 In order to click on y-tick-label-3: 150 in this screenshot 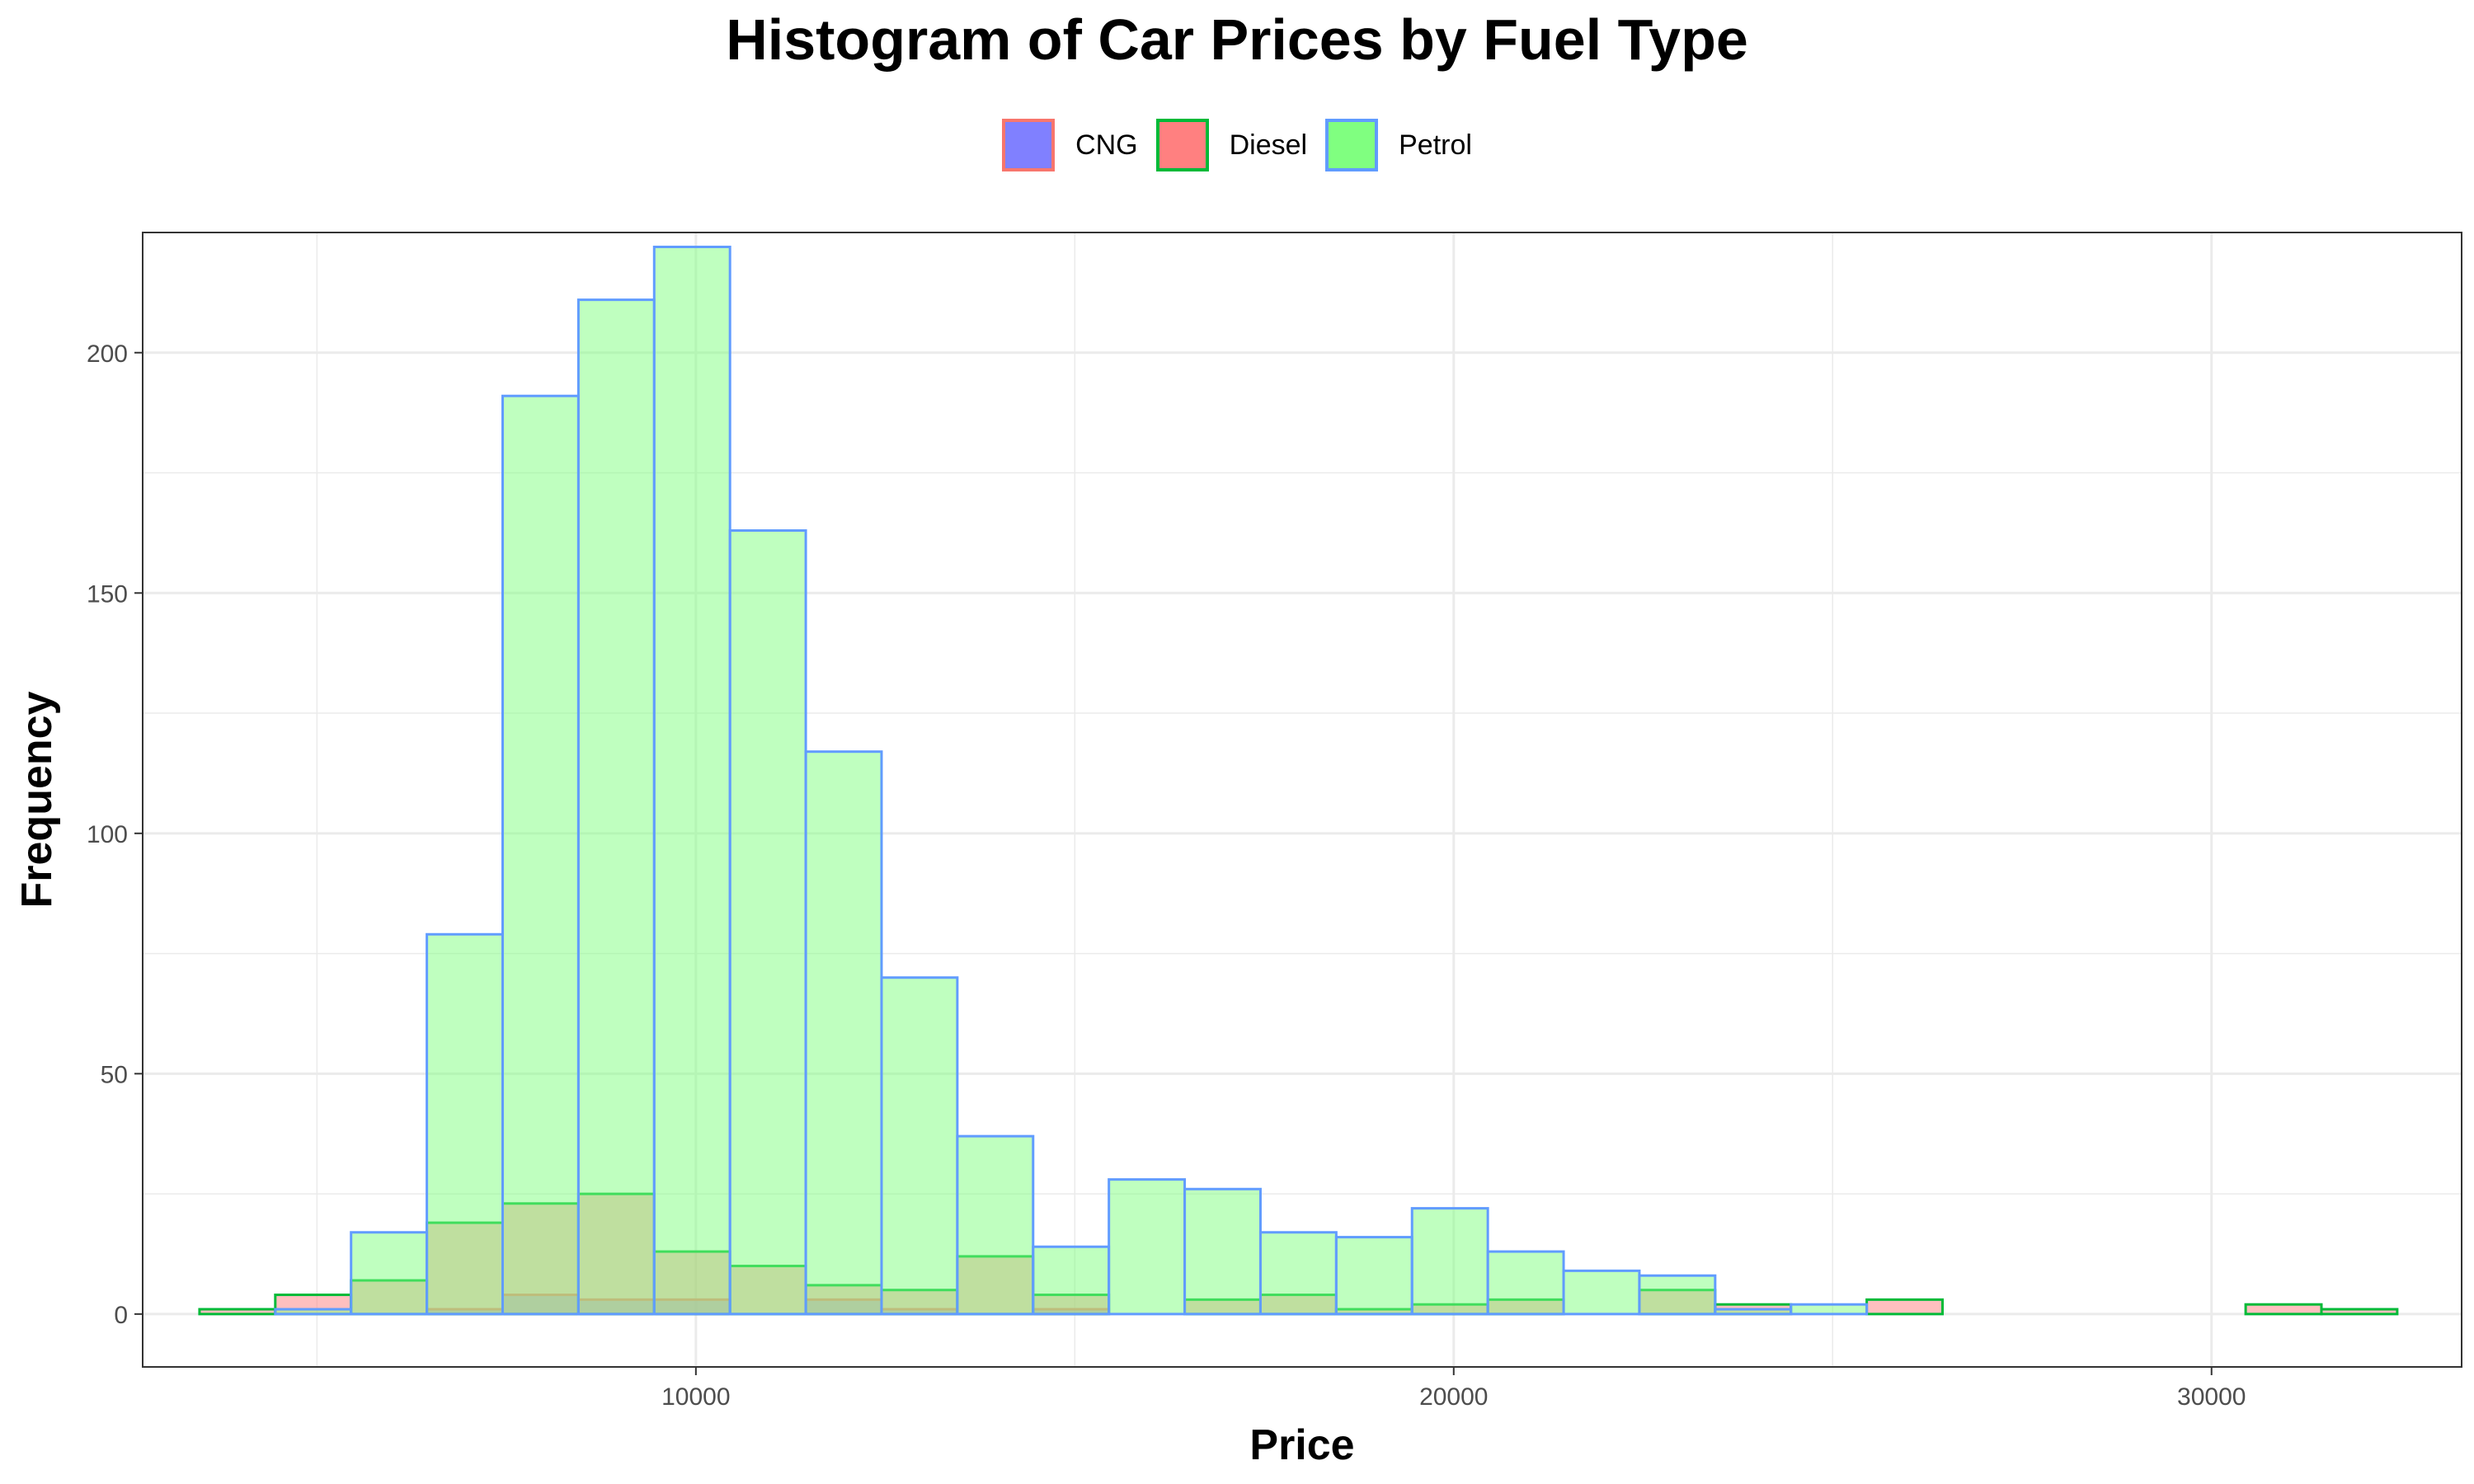, I will do `click(107, 594)`.